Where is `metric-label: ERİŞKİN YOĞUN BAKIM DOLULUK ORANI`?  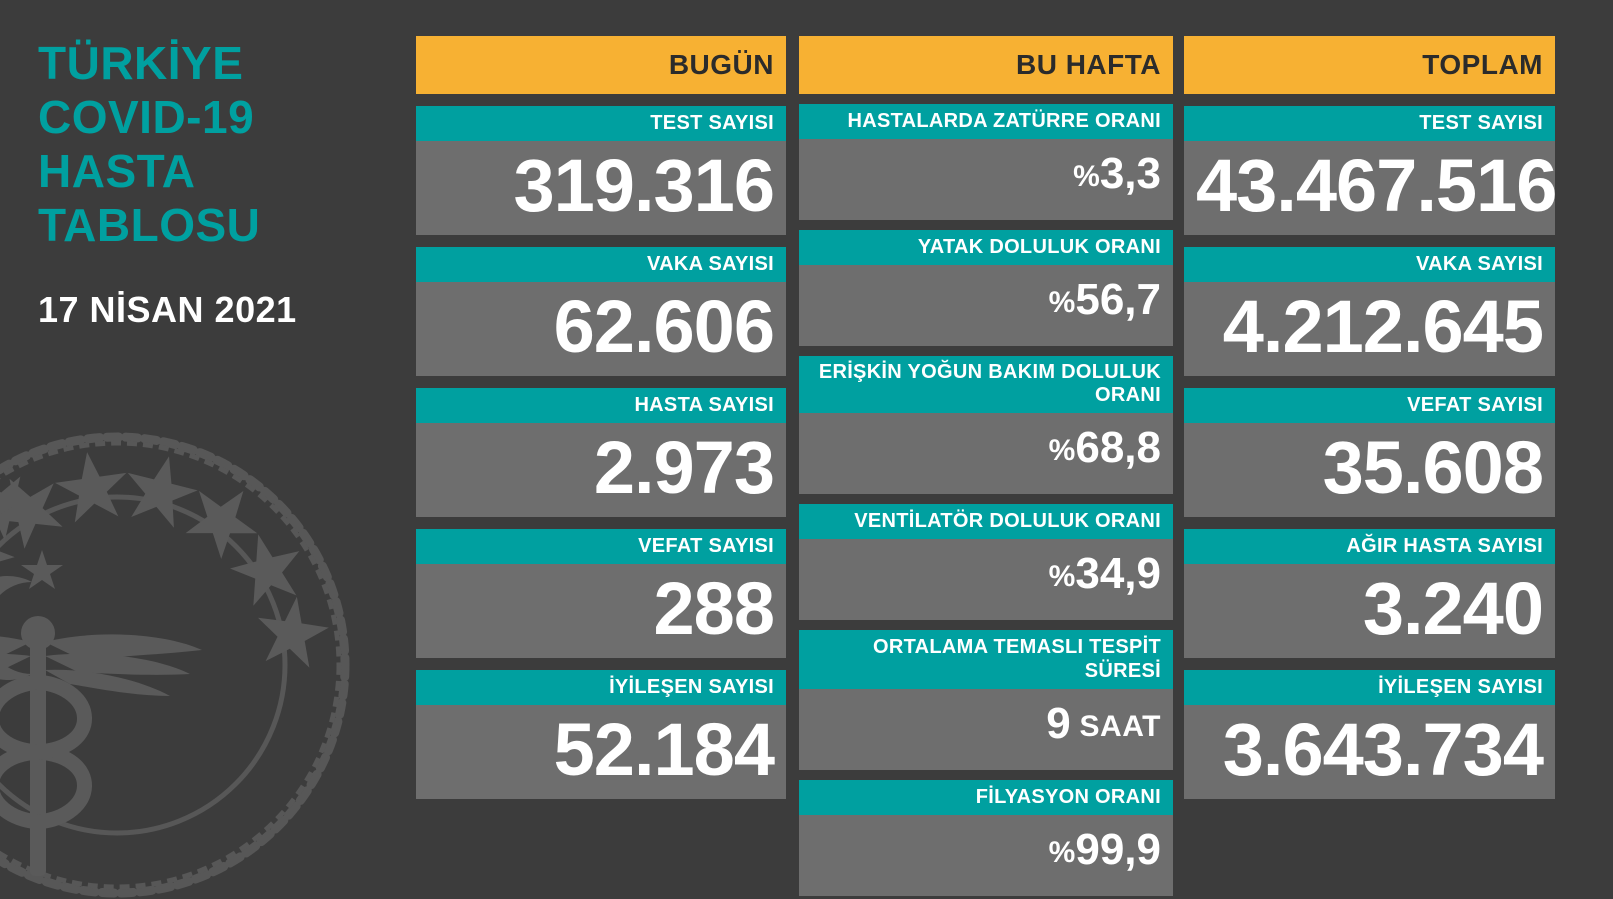
metric-label: ERİŞKİN YOĞUN BAKIM DOLULUK ORANI is located at coordinates (986, 384).